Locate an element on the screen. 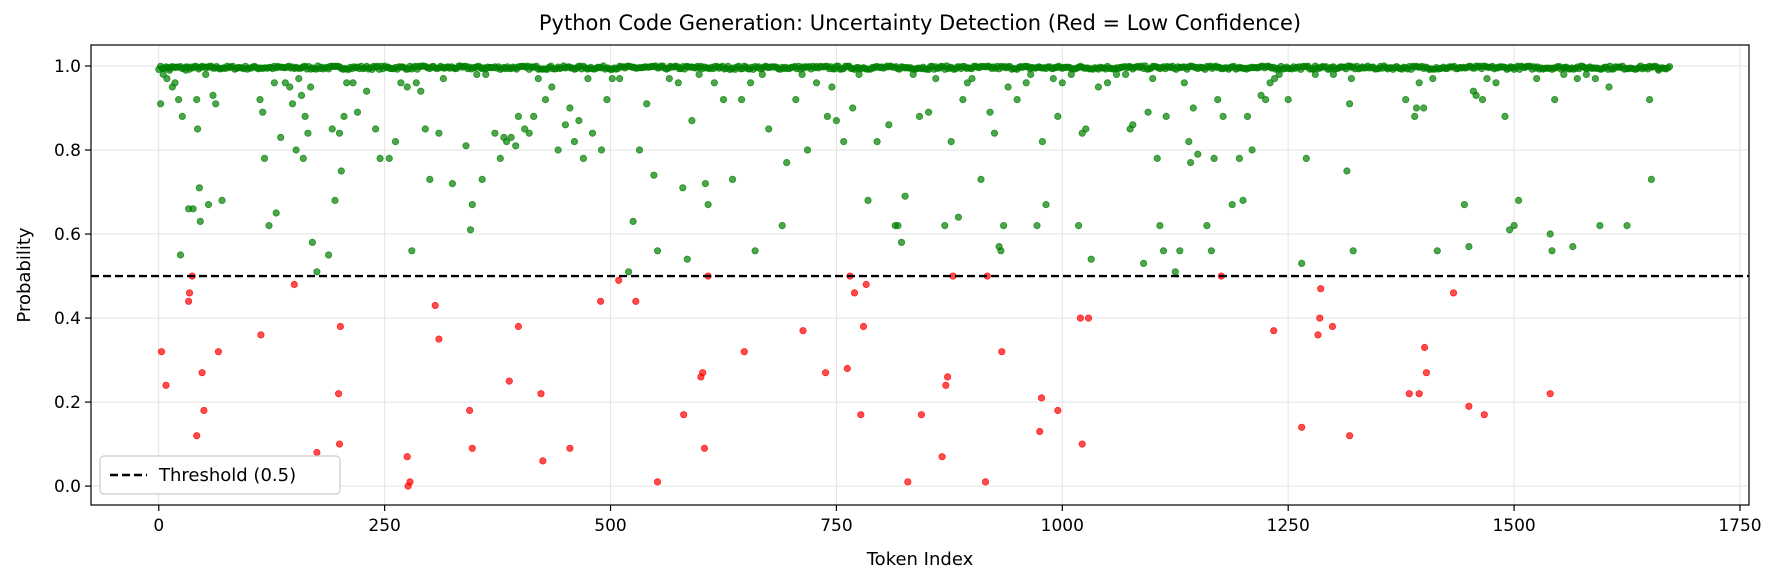 This screenshot has height=584, width=1784. x-tick-label: 1500 is located at coordinates (1513, 526).